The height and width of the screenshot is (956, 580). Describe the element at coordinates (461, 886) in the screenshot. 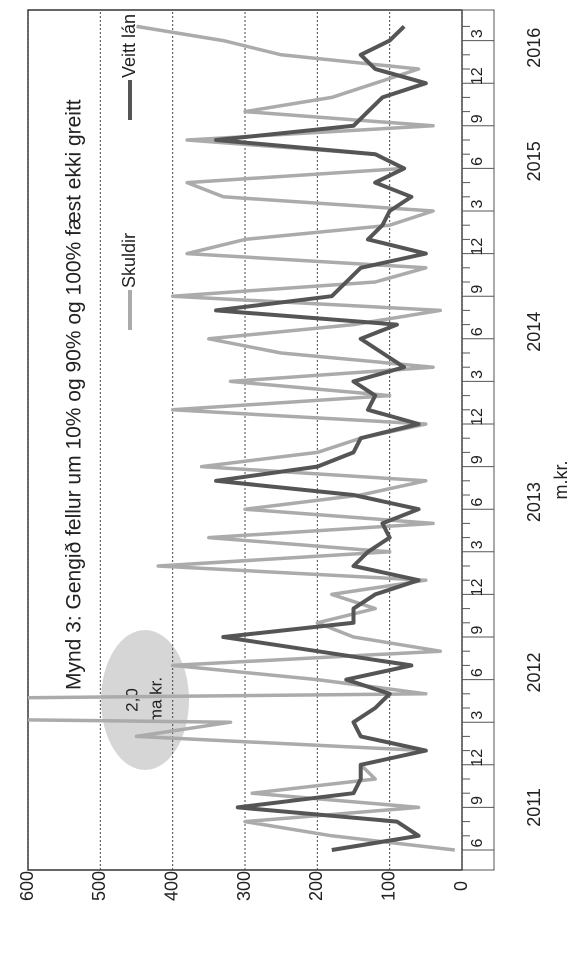

I see `y-tick-label: 0` at that location.